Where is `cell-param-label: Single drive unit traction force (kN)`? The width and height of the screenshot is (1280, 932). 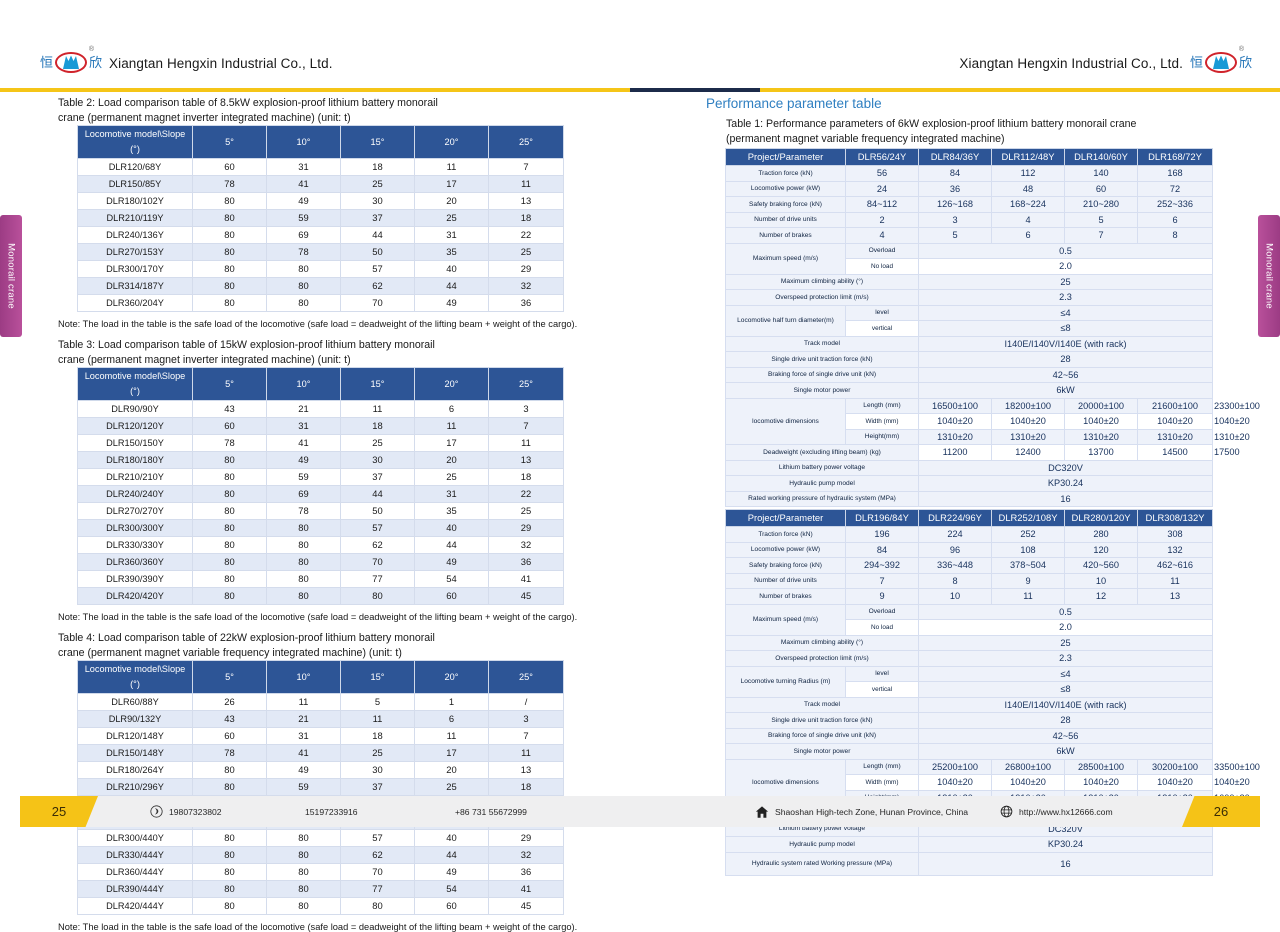 cell-param-label: Single drive unit traction force (kN) is located at coordinates (822, 720).